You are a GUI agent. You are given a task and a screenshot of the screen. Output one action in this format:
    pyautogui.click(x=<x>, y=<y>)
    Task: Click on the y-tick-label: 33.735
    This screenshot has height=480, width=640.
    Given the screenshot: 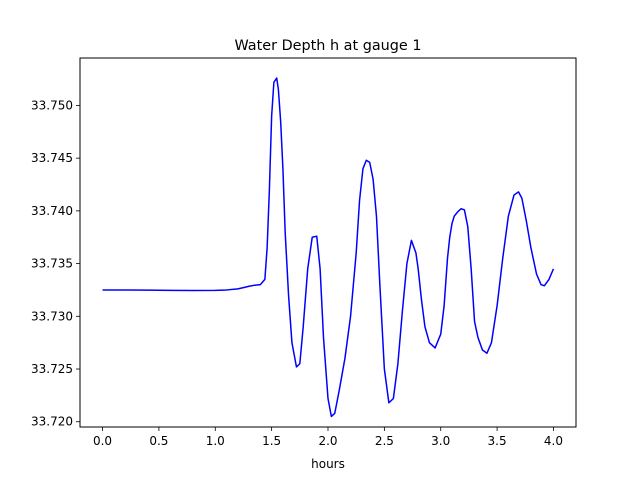 What is the action you would take?
    pyautogui.click(x=52, y=264)
    